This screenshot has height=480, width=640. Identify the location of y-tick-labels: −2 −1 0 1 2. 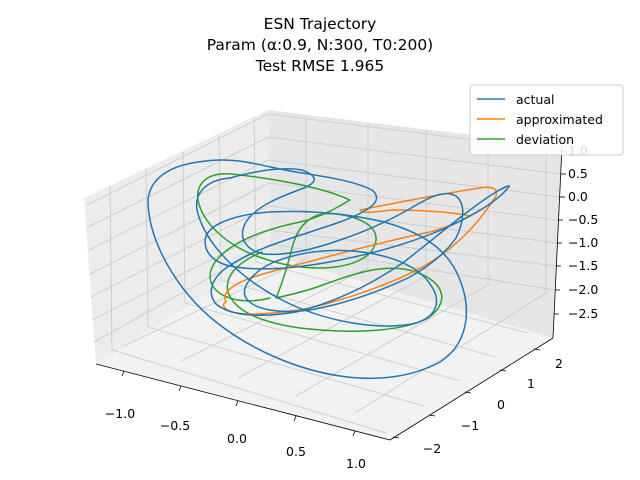
(493, 406).